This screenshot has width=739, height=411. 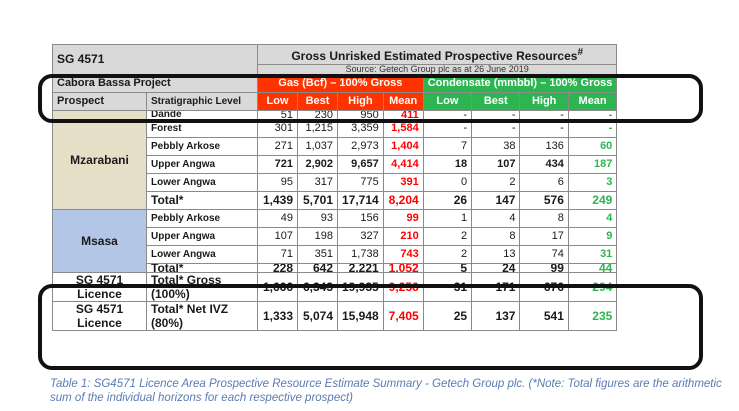 I want to click on gas-header: Gas (Bcf) – 100% Gross, so click(x=340, y=83).